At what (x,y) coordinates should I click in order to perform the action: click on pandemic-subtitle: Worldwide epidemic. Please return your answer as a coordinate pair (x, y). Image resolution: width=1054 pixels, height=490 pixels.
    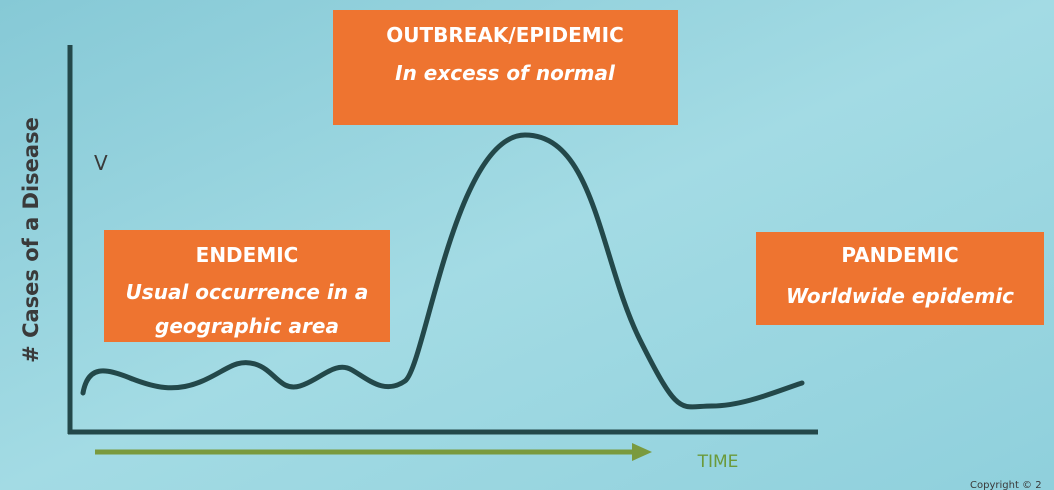
    Looking at the image, I should click on (900, 296).